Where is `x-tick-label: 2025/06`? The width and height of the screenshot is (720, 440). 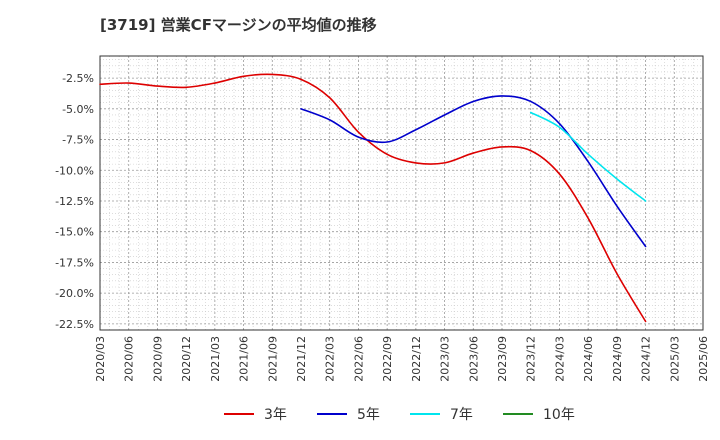 x-tick-label: 2025/06 is located at coordinates (703, 359).